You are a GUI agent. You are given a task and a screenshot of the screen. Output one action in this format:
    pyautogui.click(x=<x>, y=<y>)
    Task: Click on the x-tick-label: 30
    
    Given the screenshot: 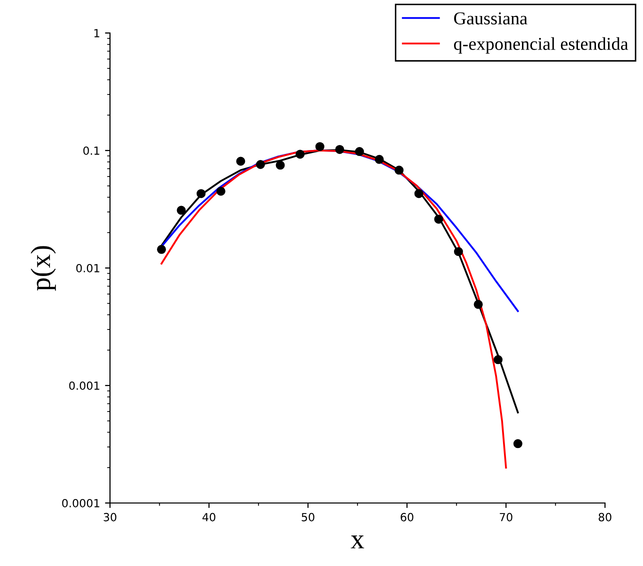 What is the action you would take?
    pyautogui.click(x=110, y=517)
    